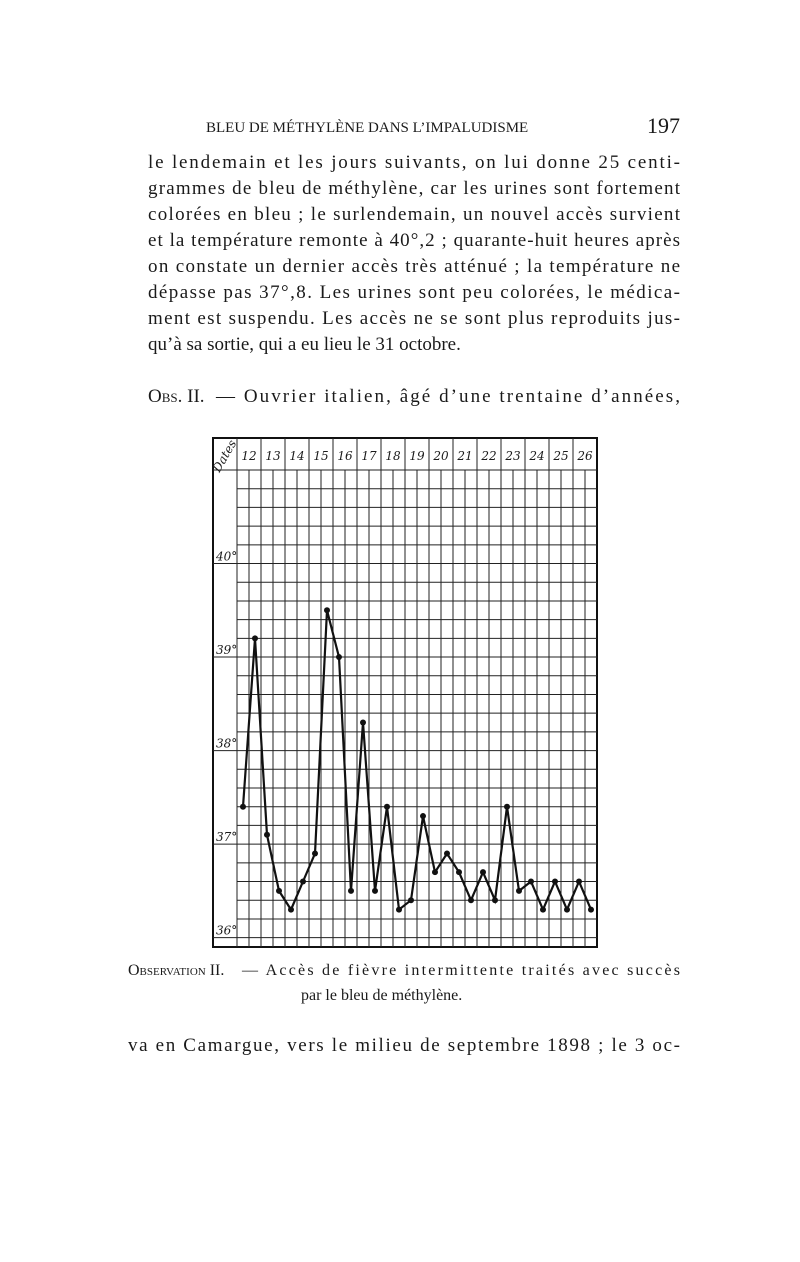 This screenshot has width=800, height=1262. I want to click on date-label: 26, so click(584, 456).